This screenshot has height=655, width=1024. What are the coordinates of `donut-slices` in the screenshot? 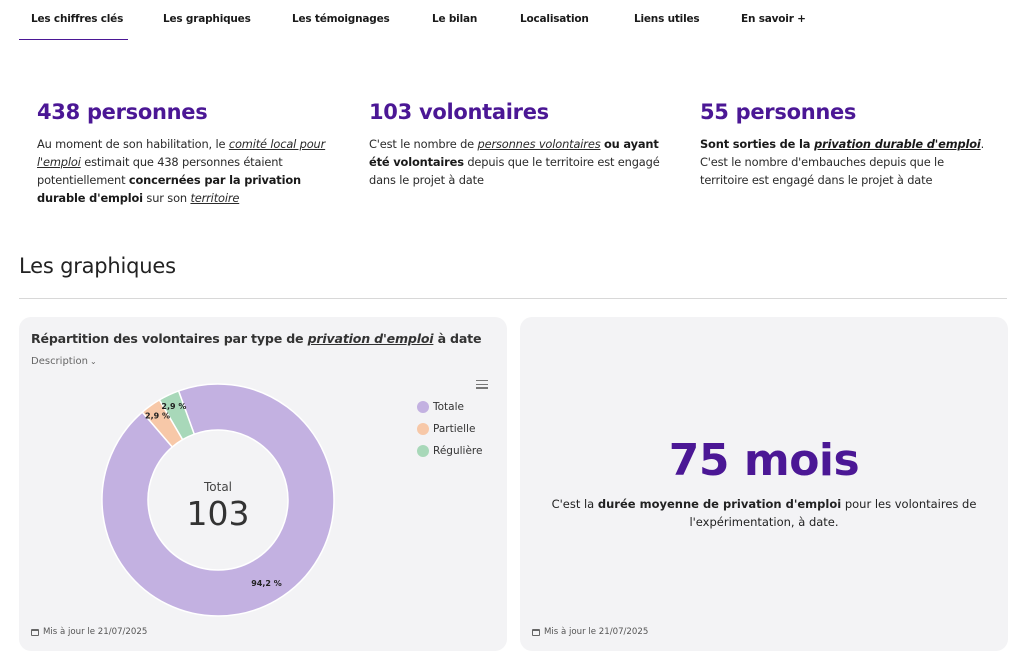 It's located at (217, 499).